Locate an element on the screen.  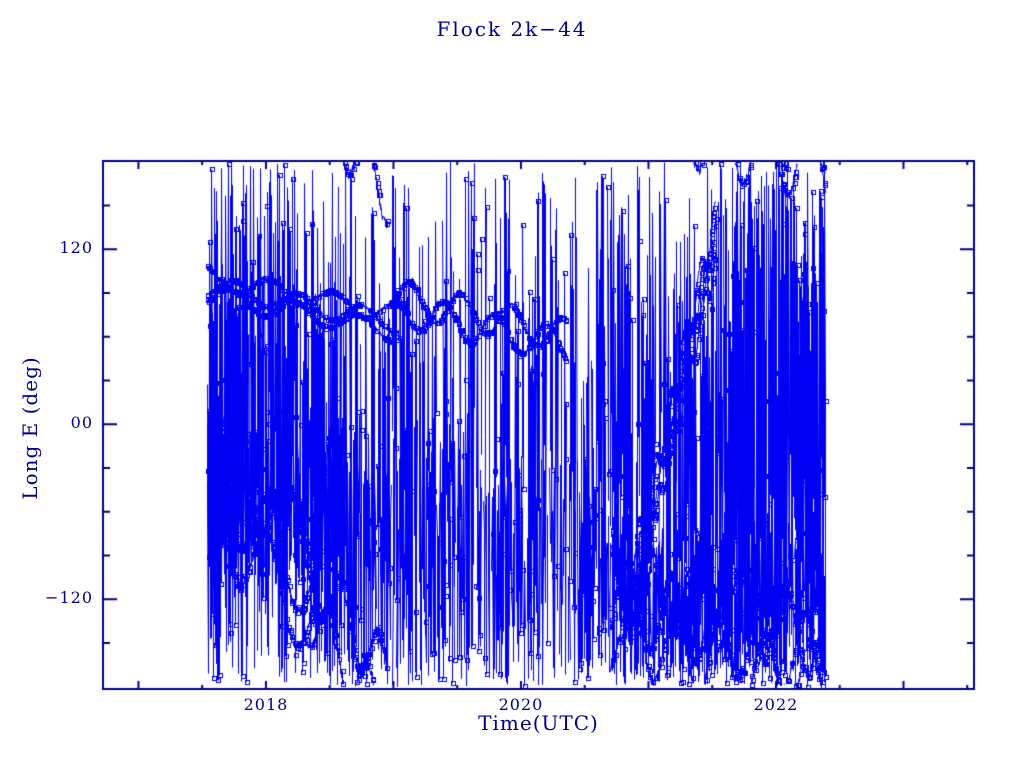
y-tick-label: 120 is located at coordinates (76, 248).